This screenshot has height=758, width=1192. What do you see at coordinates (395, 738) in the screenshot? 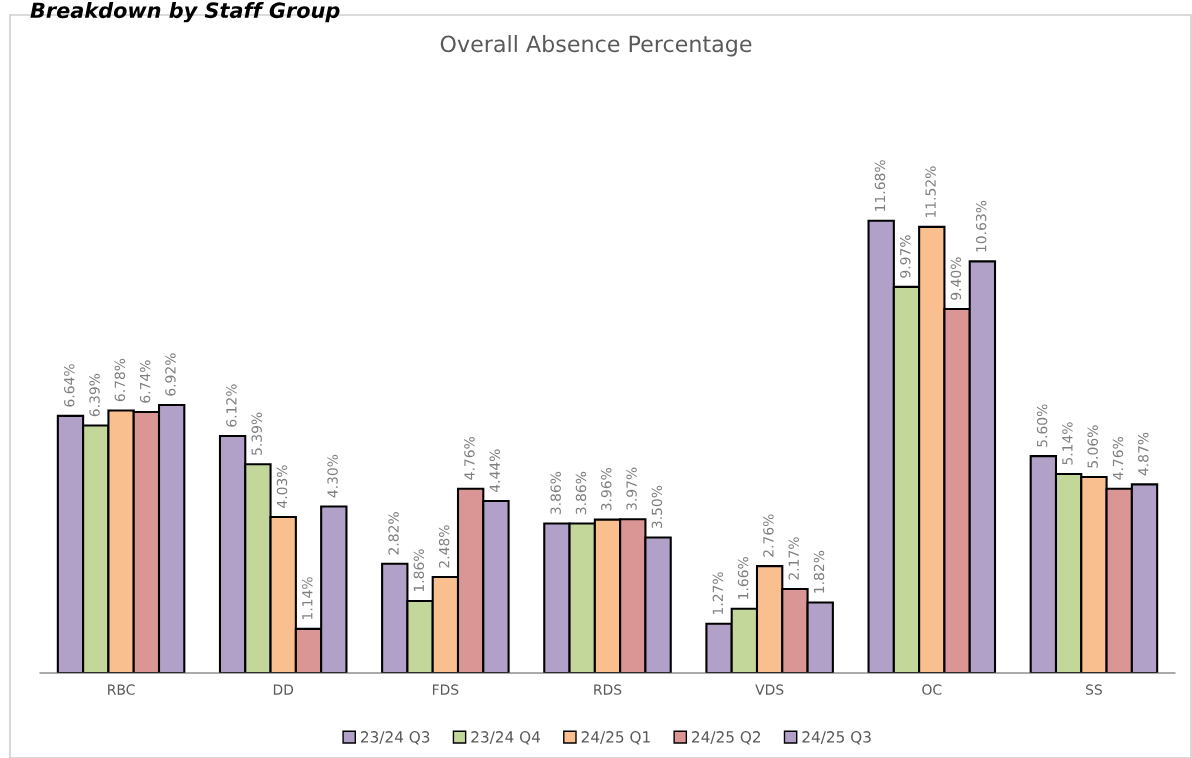
I see `legend-label: 23/24 Q3` at bounding box center [395, 738].